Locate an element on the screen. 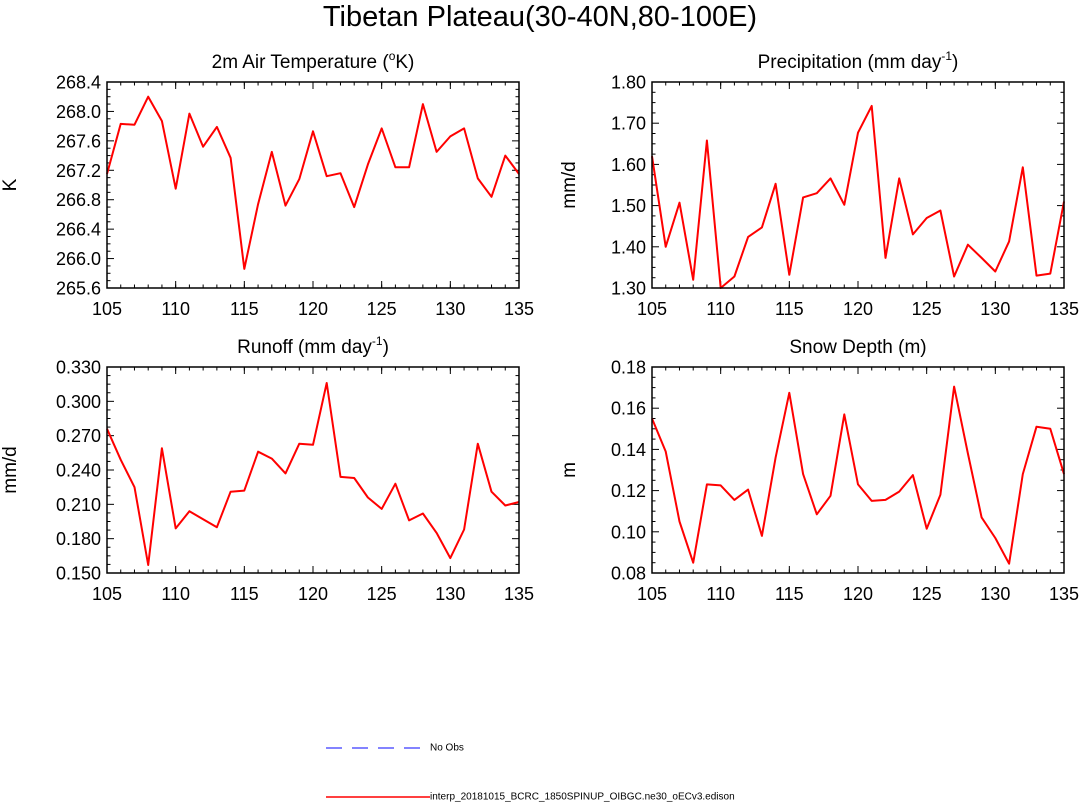 This screenshot has height=804, width=1080. y-tick-label: 1.30 is located at coordinates (628, 289).